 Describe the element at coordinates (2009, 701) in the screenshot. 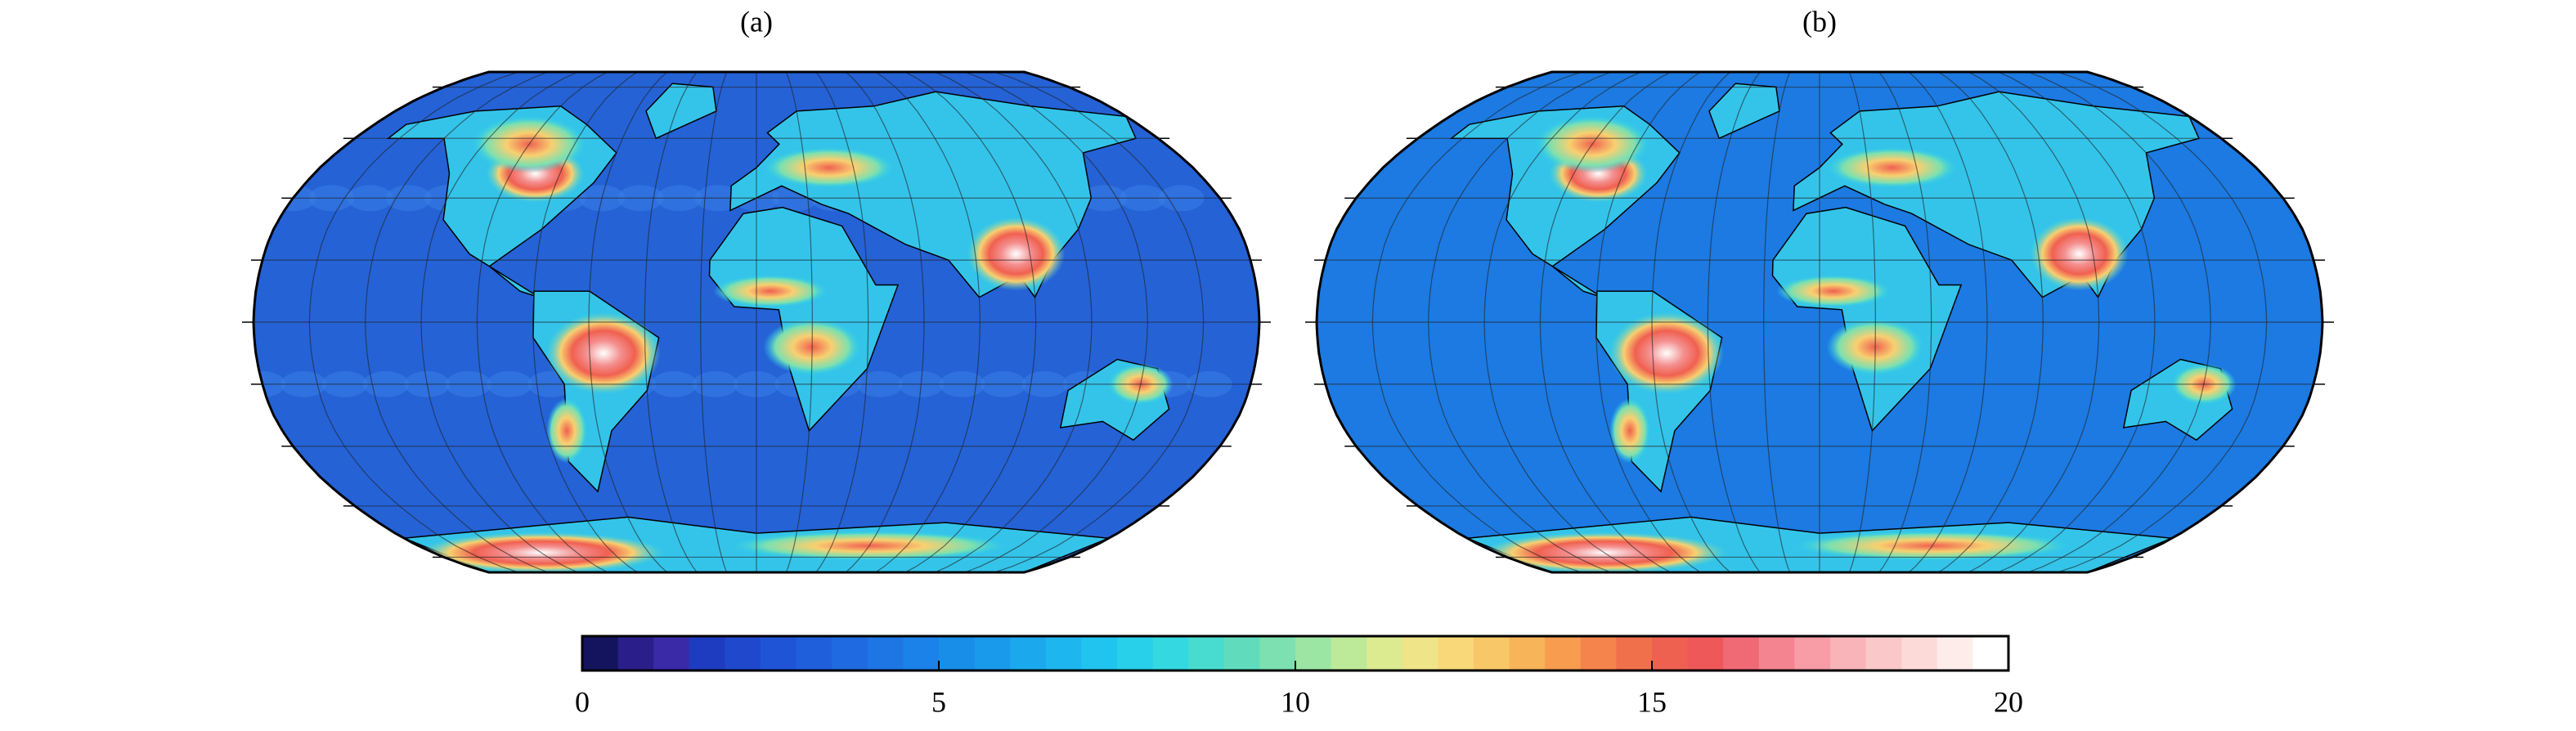

I see `colorbar-tick-label: 20` at that location.